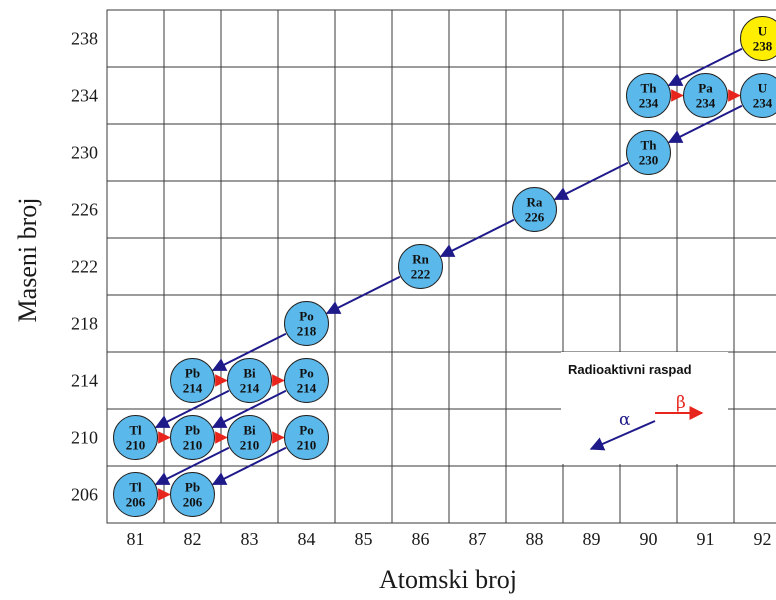  I want to click on y-tick-label: 234, so click(84, 96).